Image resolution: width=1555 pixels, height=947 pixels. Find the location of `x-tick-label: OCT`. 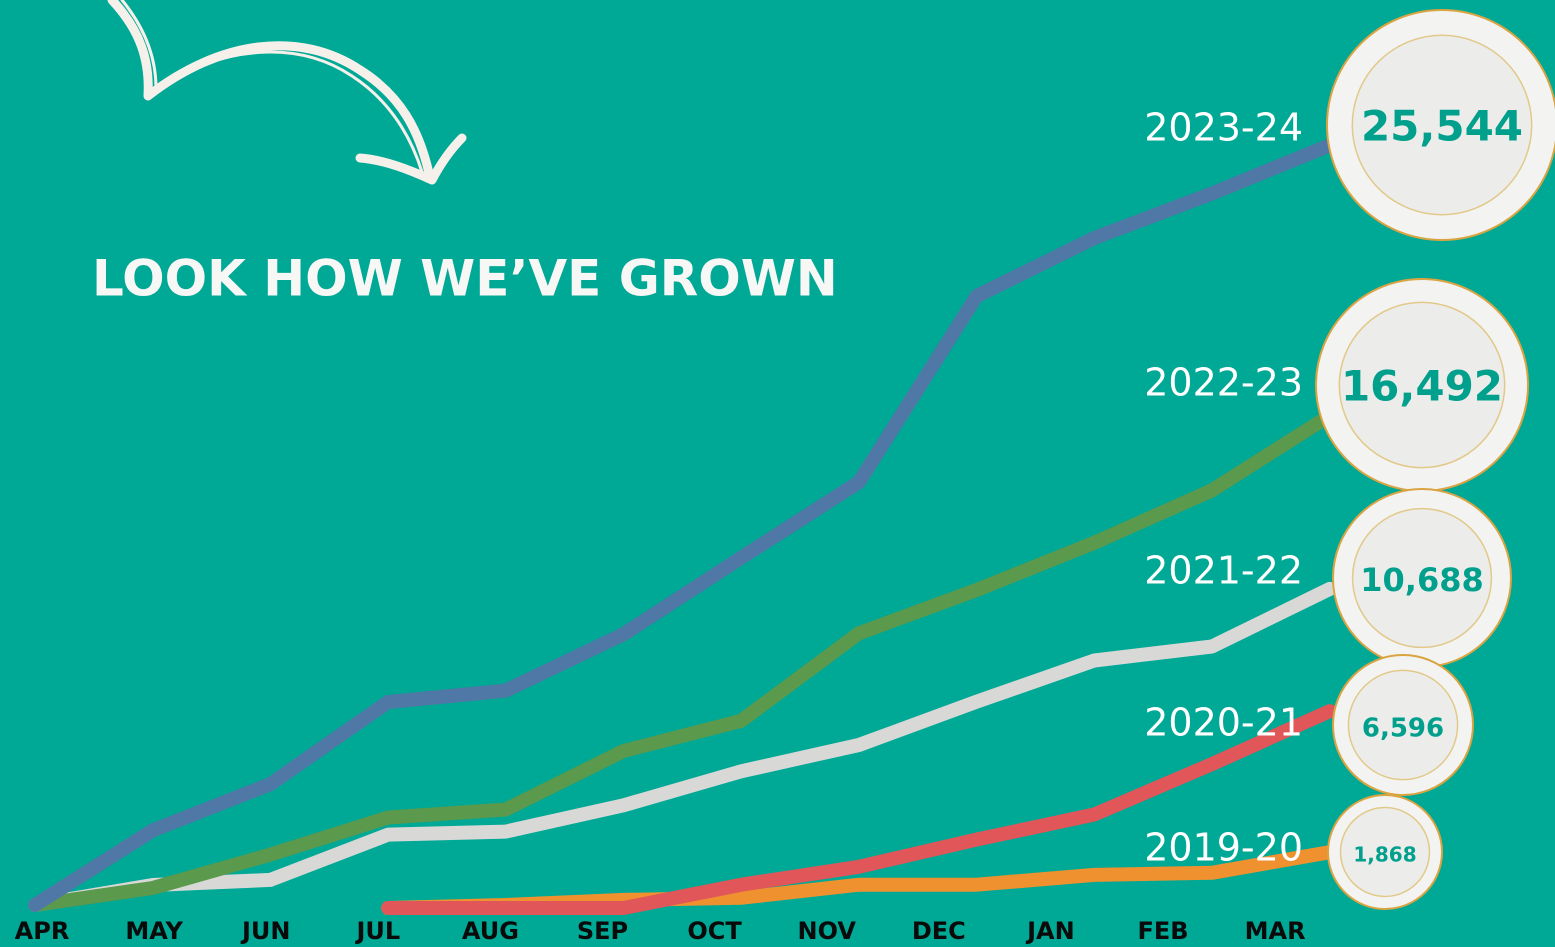

x-tick-label: OCT is located at coordinates (714, 931).